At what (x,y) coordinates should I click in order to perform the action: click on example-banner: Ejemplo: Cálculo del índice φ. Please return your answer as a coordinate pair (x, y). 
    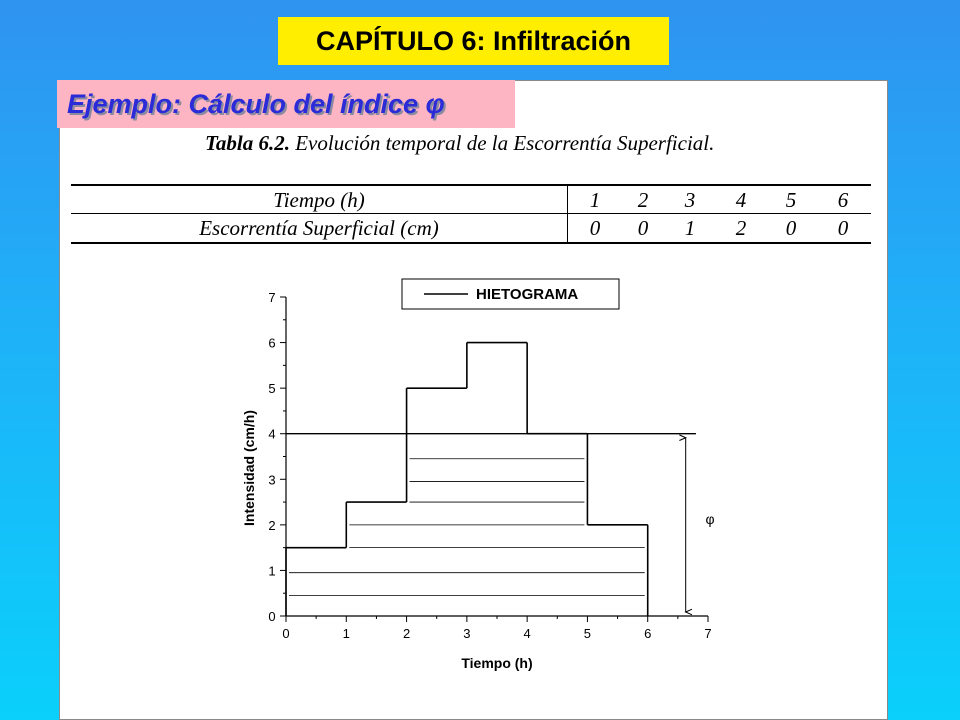
    Looking at the image, I should click on (286, 104).